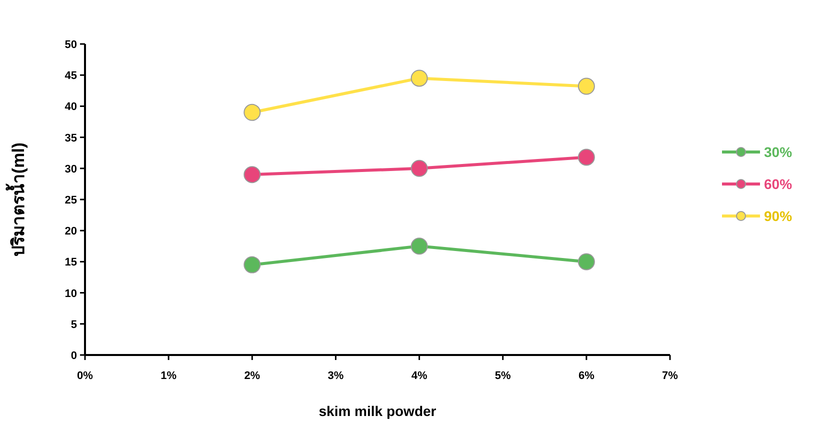  What do you see at coordinates (70, 169) in the screenshot?
I see `y-tick-label: 30` at bounding box center [70, 169].